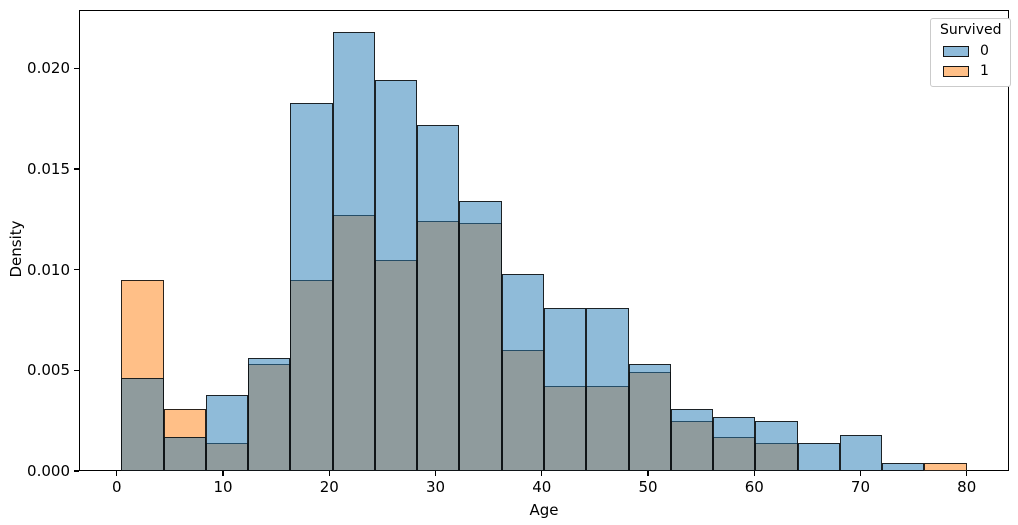 The image size is (1018, 525). Describe the element at coordinates (48, 68) in the screenshot. I see `y-tick-label: 0.020` at that location.